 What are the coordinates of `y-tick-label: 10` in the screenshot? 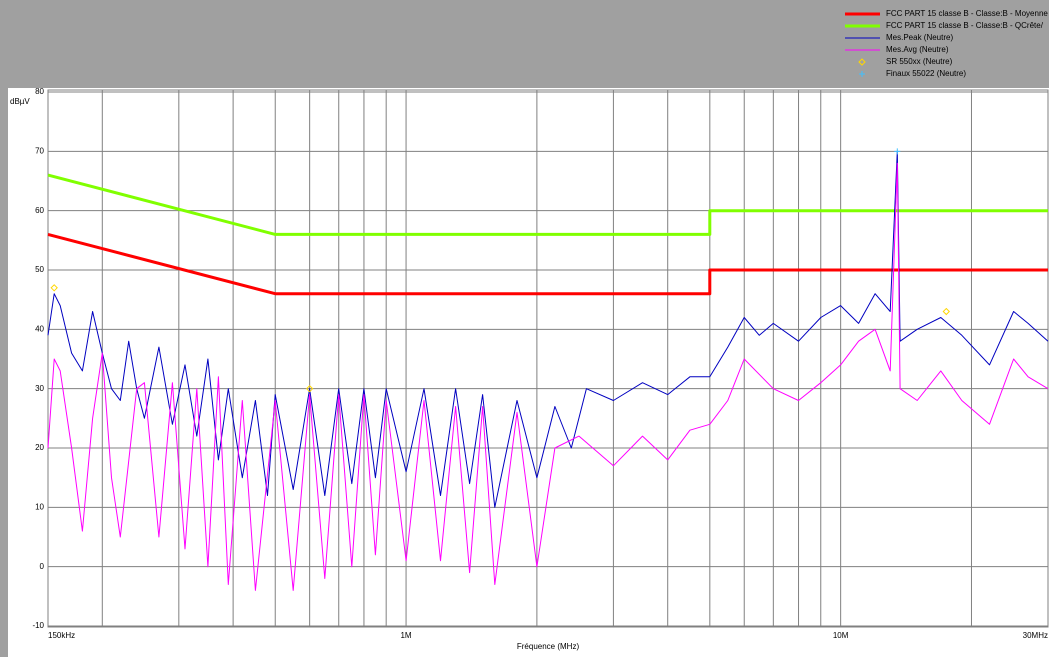 It's located at (39, 506).